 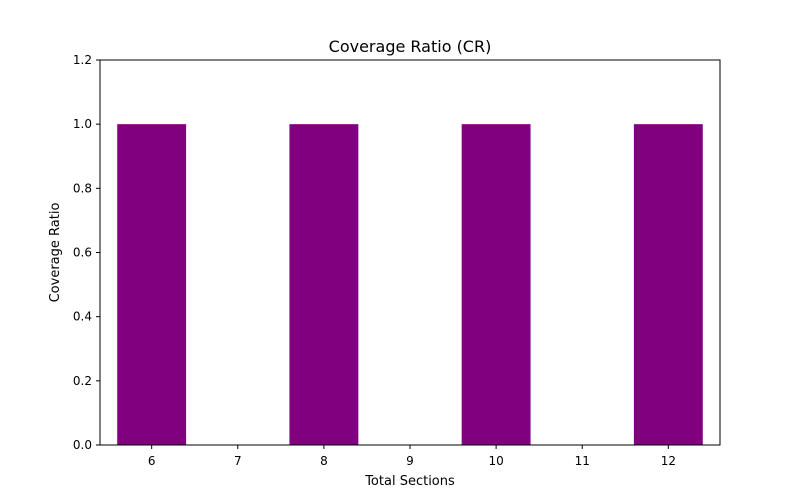 What do you see at coordinates (324, 461) in the screenshot?
I see `x-tick-label: 8` at bounding box center [324, 461].